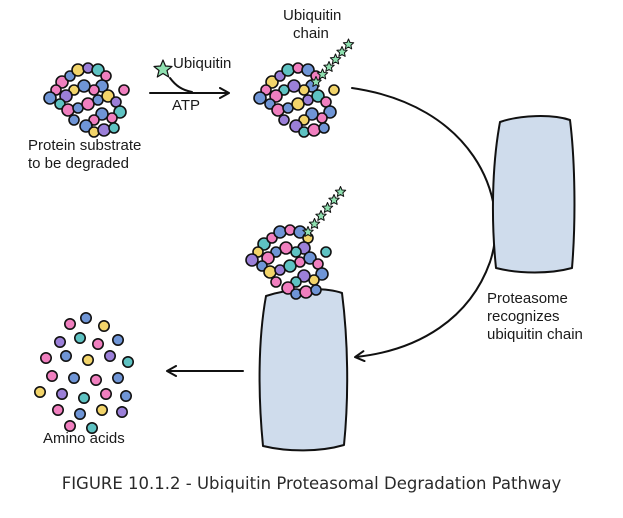  Describe the element at coordinates (202, 63) in the screenshot. I see `ubiquitin-label: Ubiquitin` at that location.